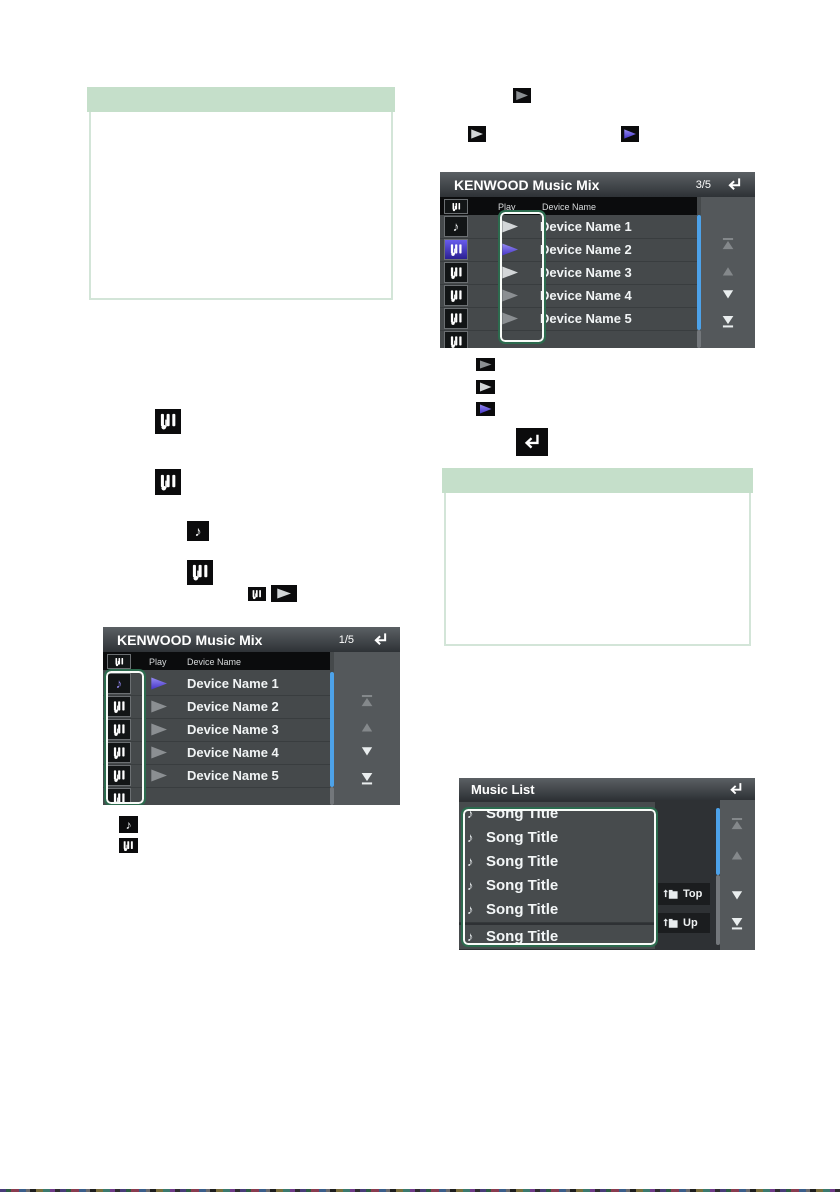 The width and height of the screenshot is (840, 1192). I want to click on top-button: Top, so click(683, 894).